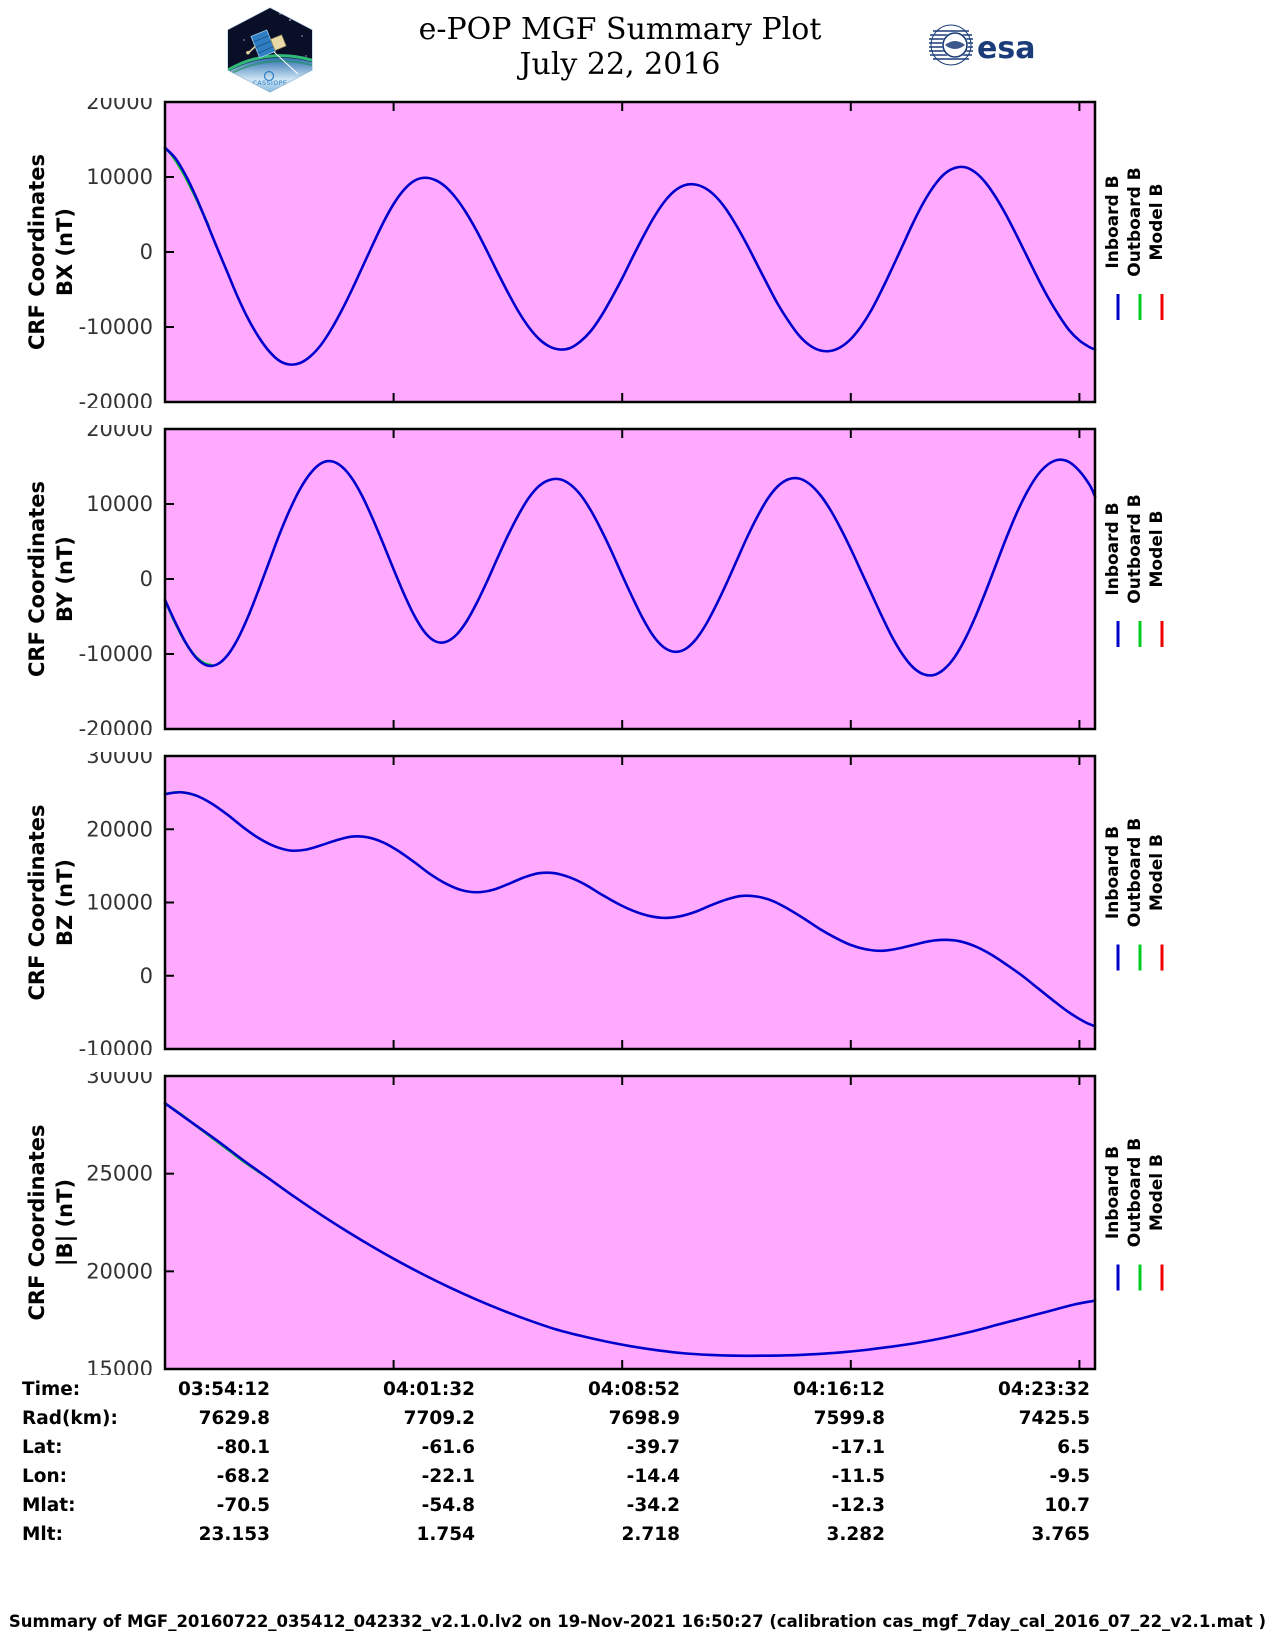  Describe the element at coordinates (1054, 1418) in the screenshot. I see `table-cell: 7425.5` at that location.